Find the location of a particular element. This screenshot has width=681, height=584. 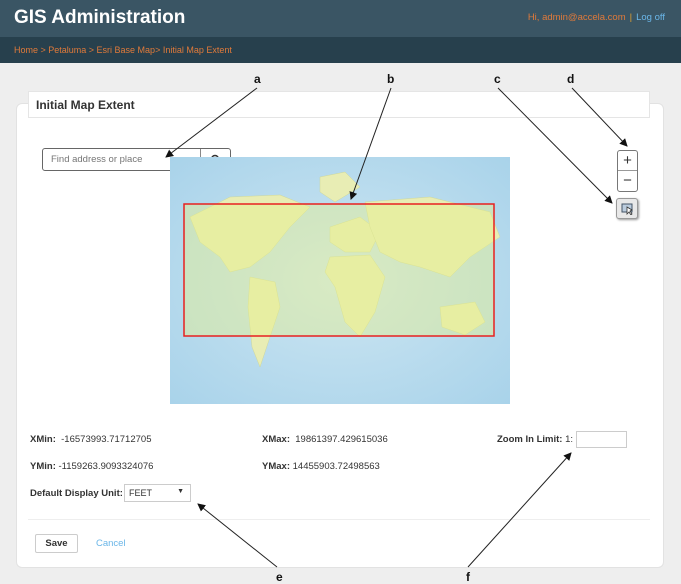

zoom-limit-field: Zoom In Limit: 1: is located at coordinates (535, 439).